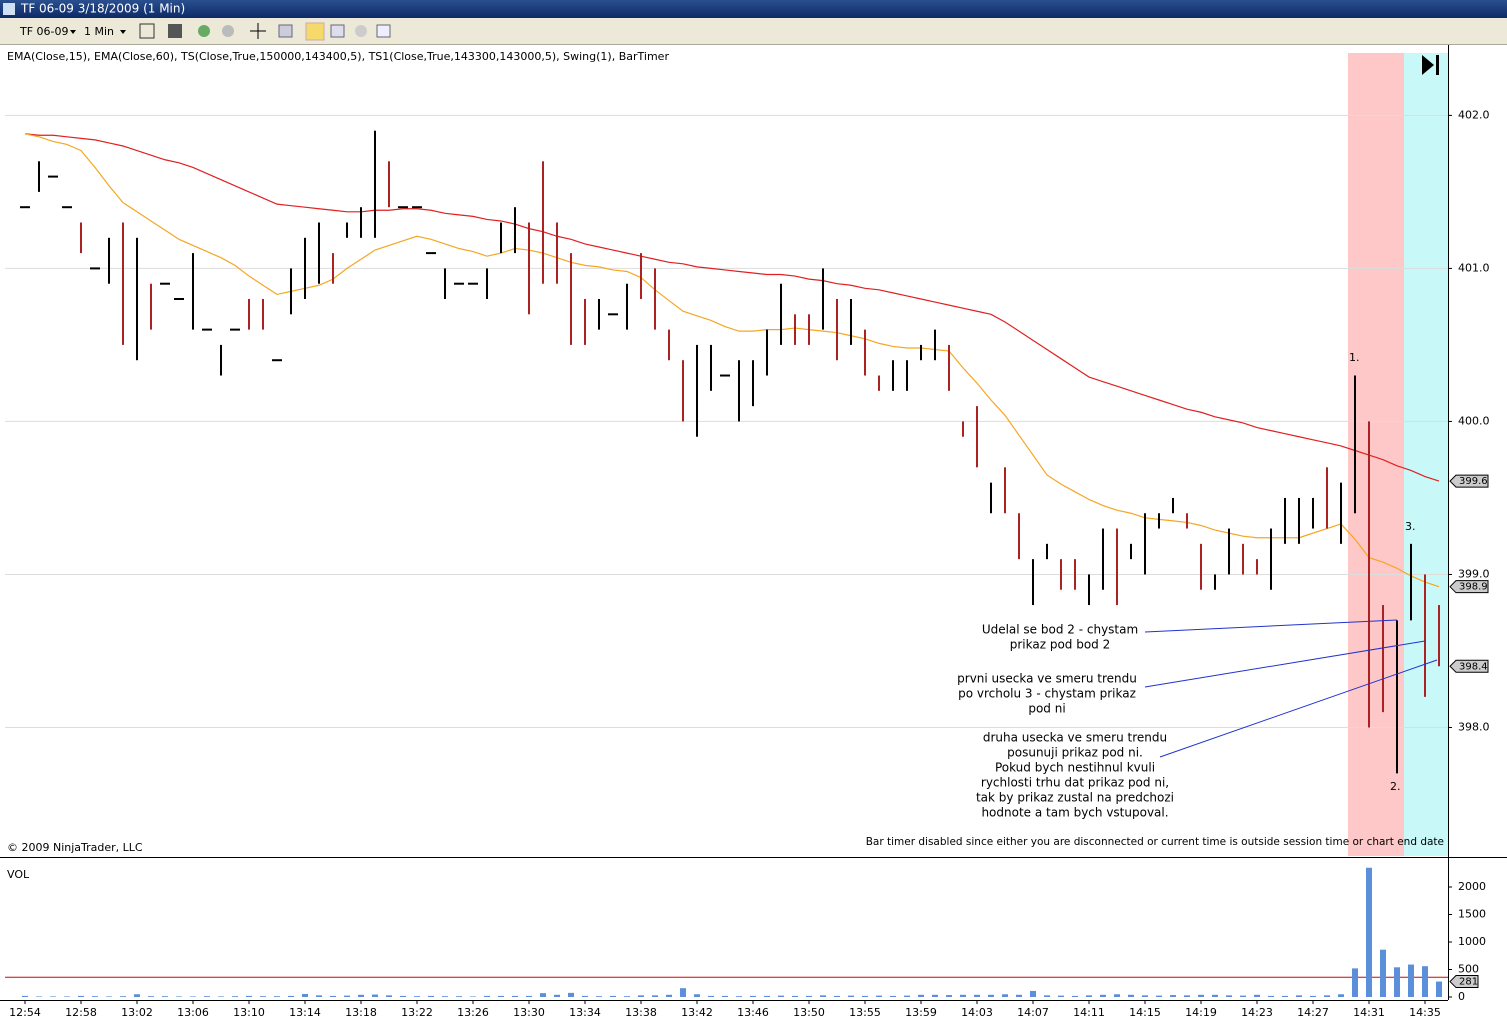 This screenshot has height=1029, width=1507. I want to click on y-tick-label: 399.0, so click(1474, 573).